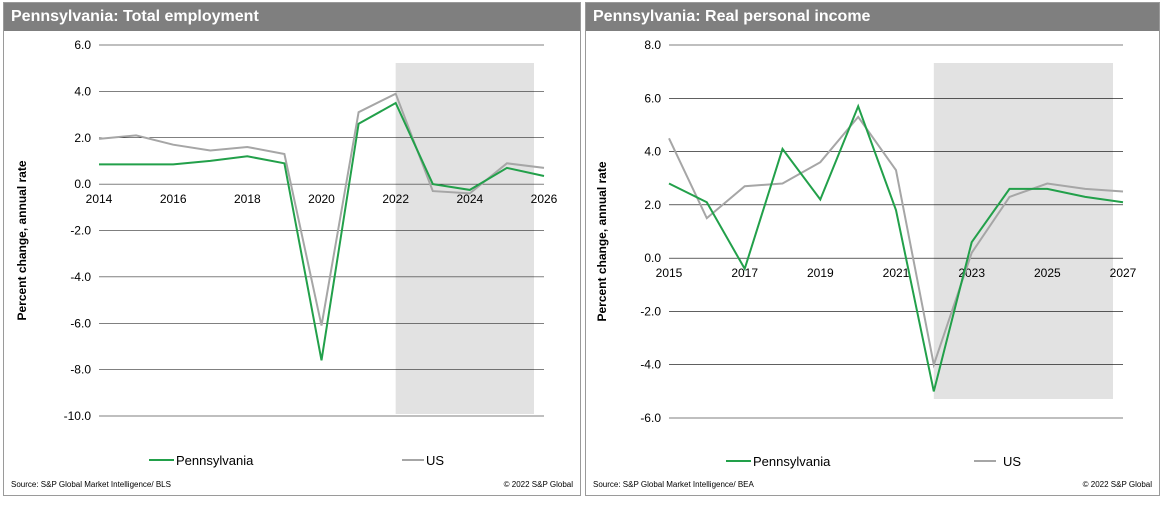 The height and width of the screenshot is (510, 1163). What do you see at coordinates (247, 199) in the screenshot?
I see `x-tick-label: 2018` at bounding box center [247, 199].